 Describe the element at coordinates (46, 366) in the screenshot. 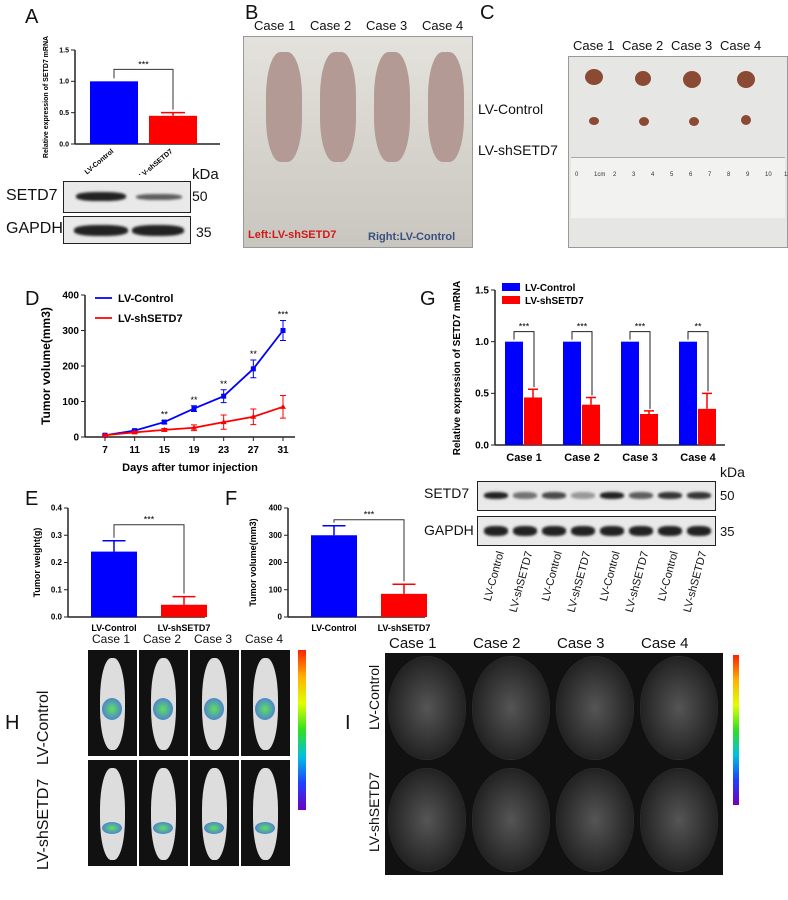

I see `d-y-label: Tumor volume(mm3)` at that location.